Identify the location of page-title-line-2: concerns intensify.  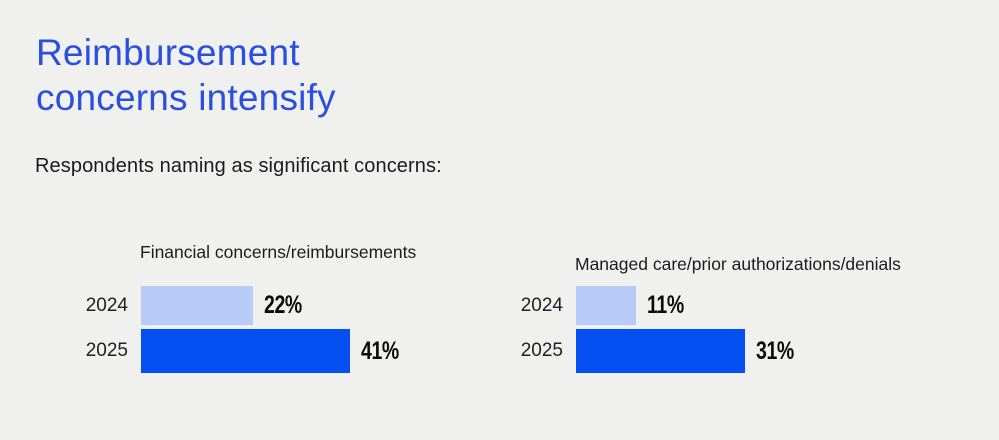
(186, 97).